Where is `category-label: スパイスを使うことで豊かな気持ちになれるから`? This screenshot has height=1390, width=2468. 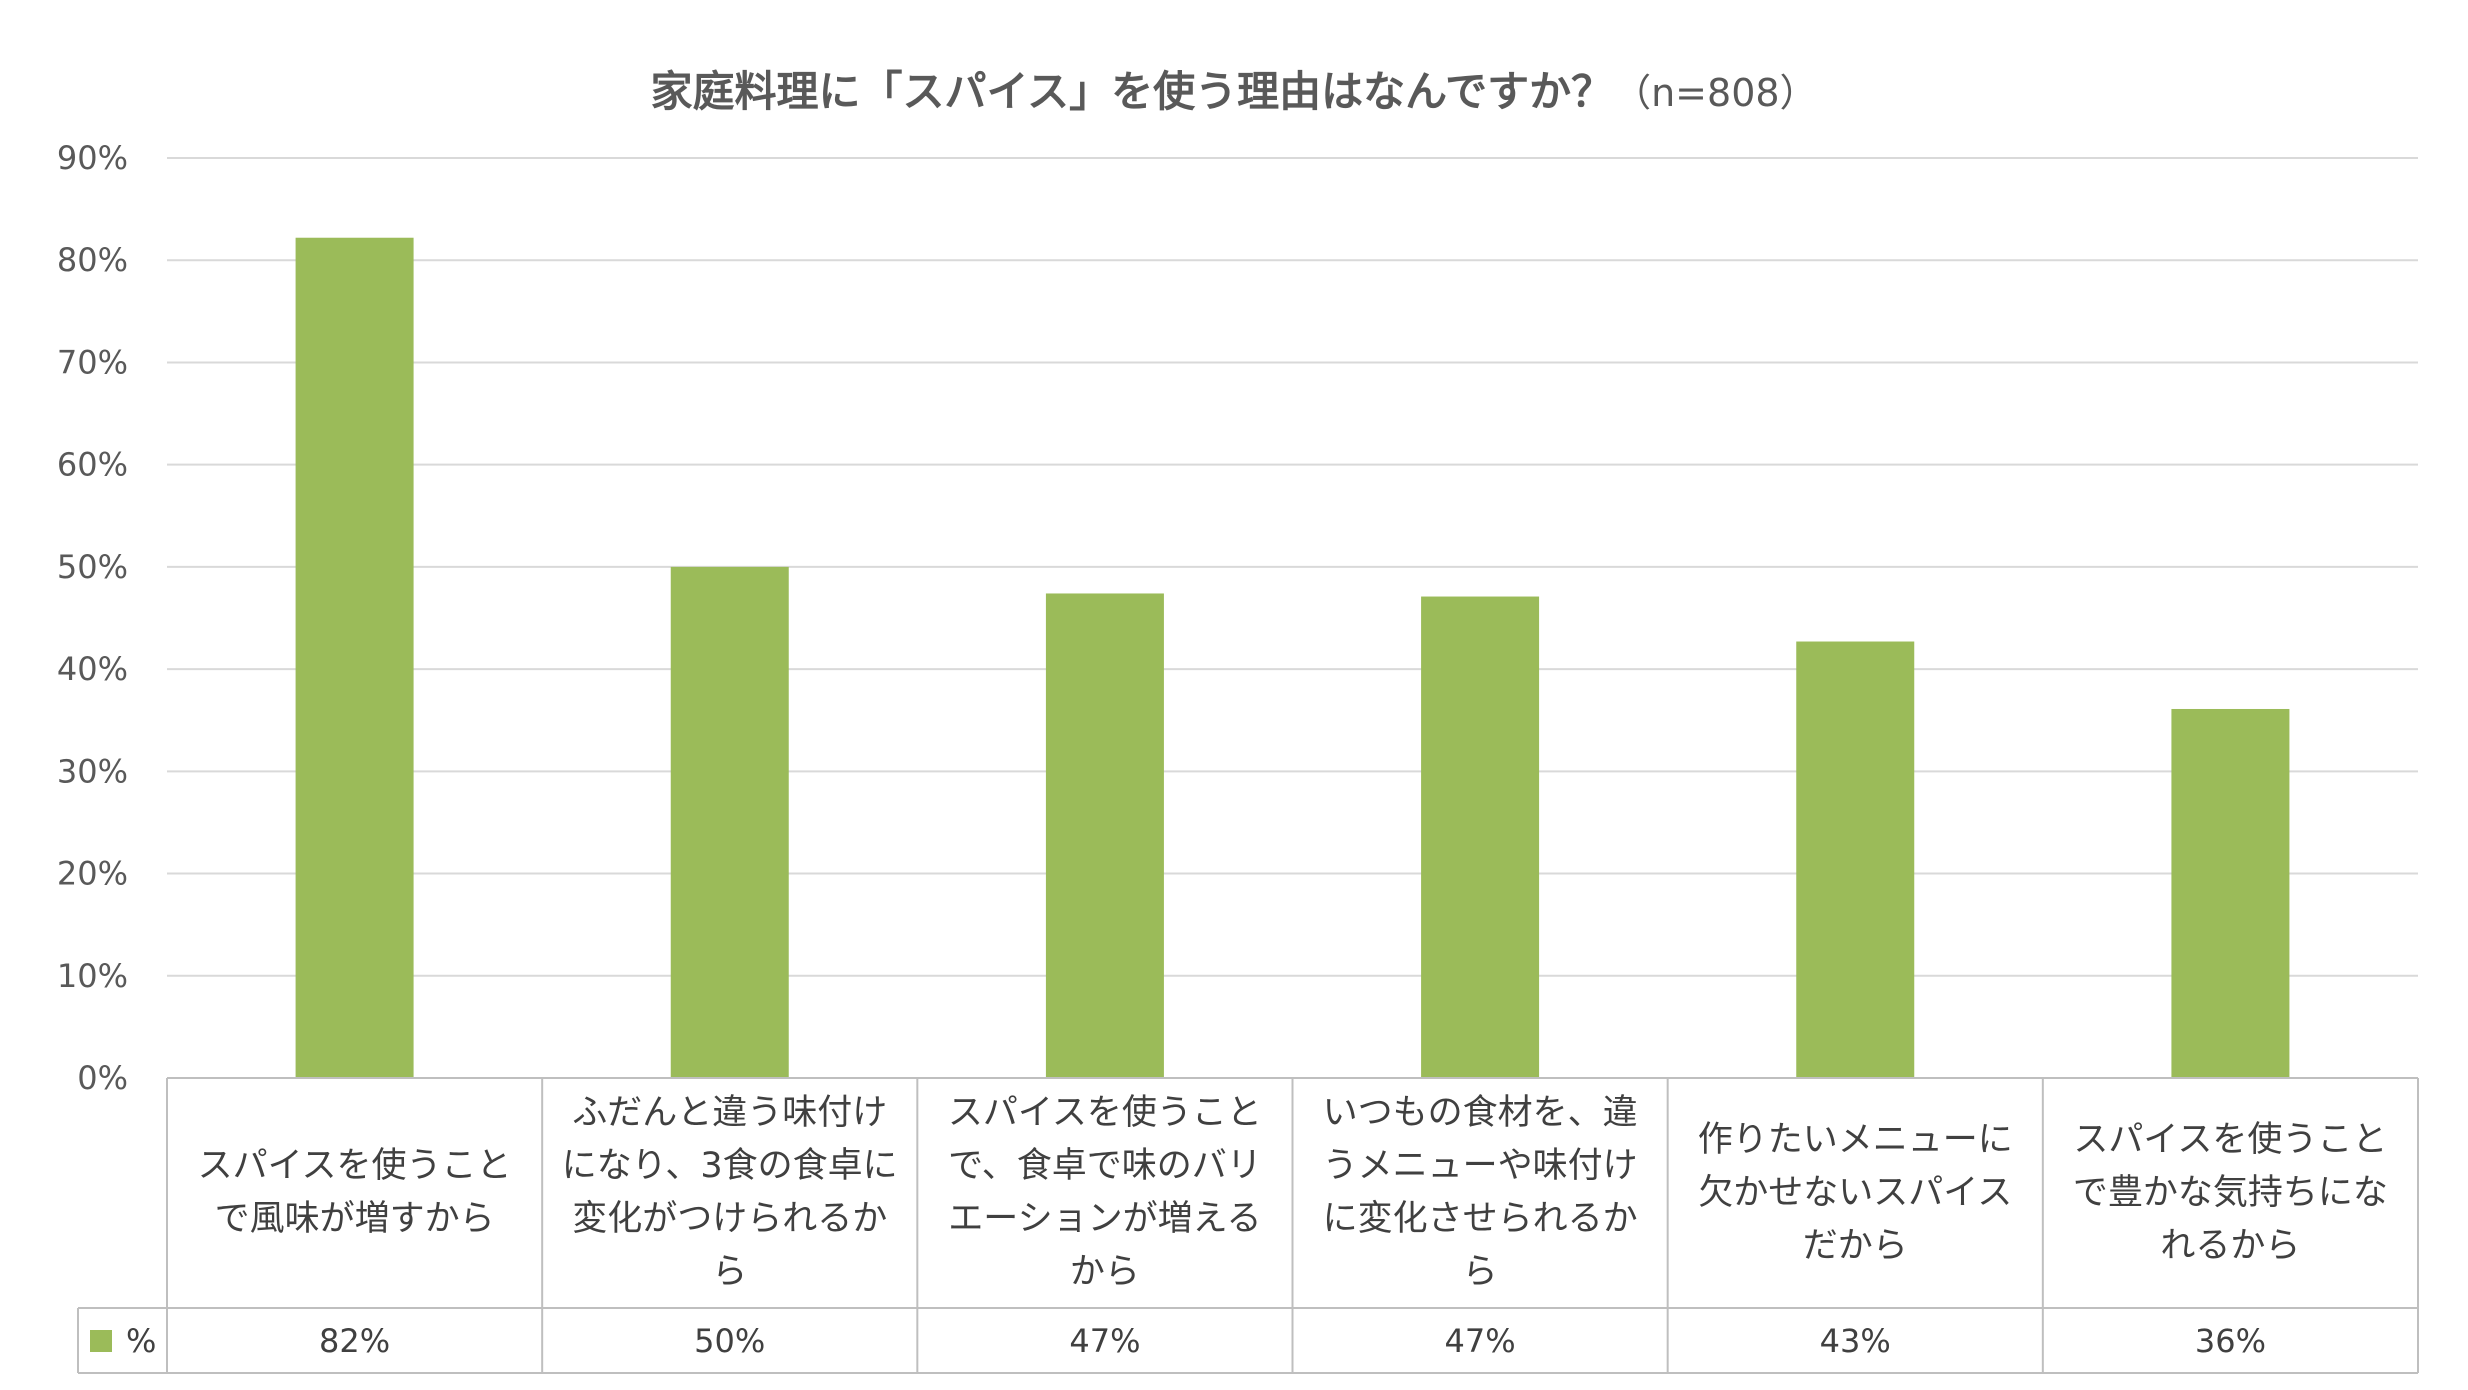 category-label: スパイスを使うことで豊かな気持ちになれるから is located at coordinates (2230, 1192).